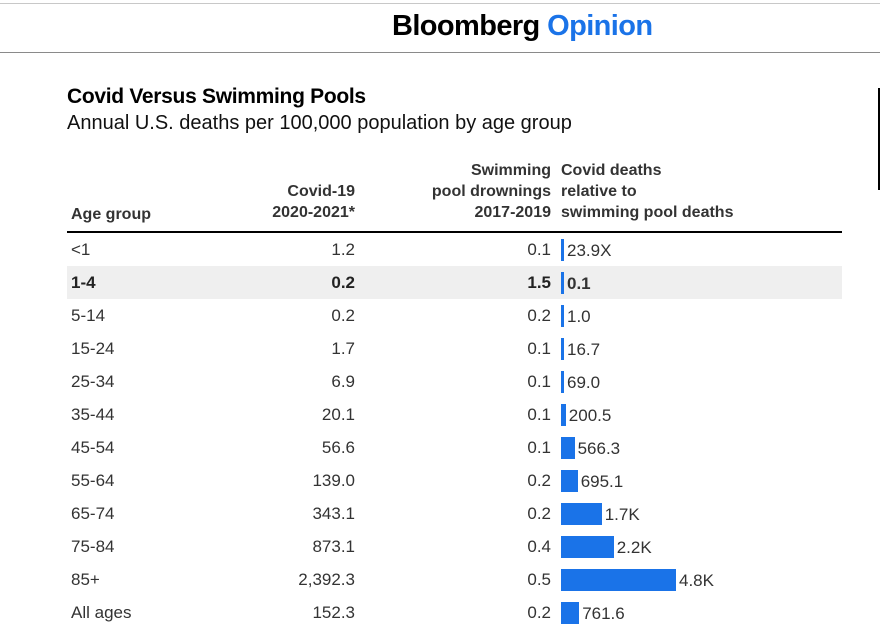  What do you see at coordinates (88, 315) in the screenshot?
I see `age-group-cell: 5-14` at bounding box center [88, 315].